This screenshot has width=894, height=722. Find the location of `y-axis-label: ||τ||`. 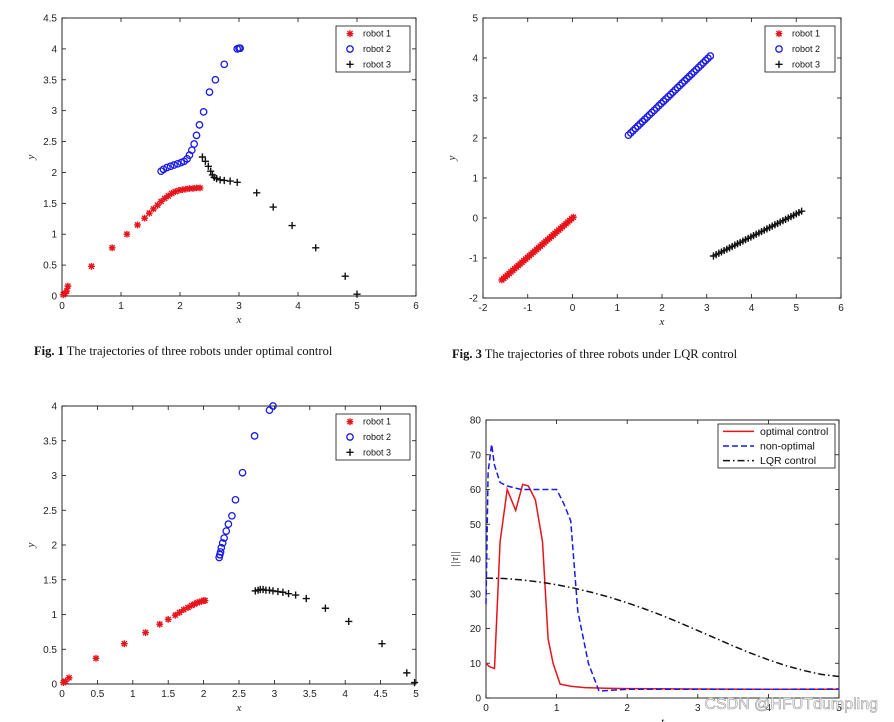

y-axis-label: ||τ|| is located at coordinates (455, 559).